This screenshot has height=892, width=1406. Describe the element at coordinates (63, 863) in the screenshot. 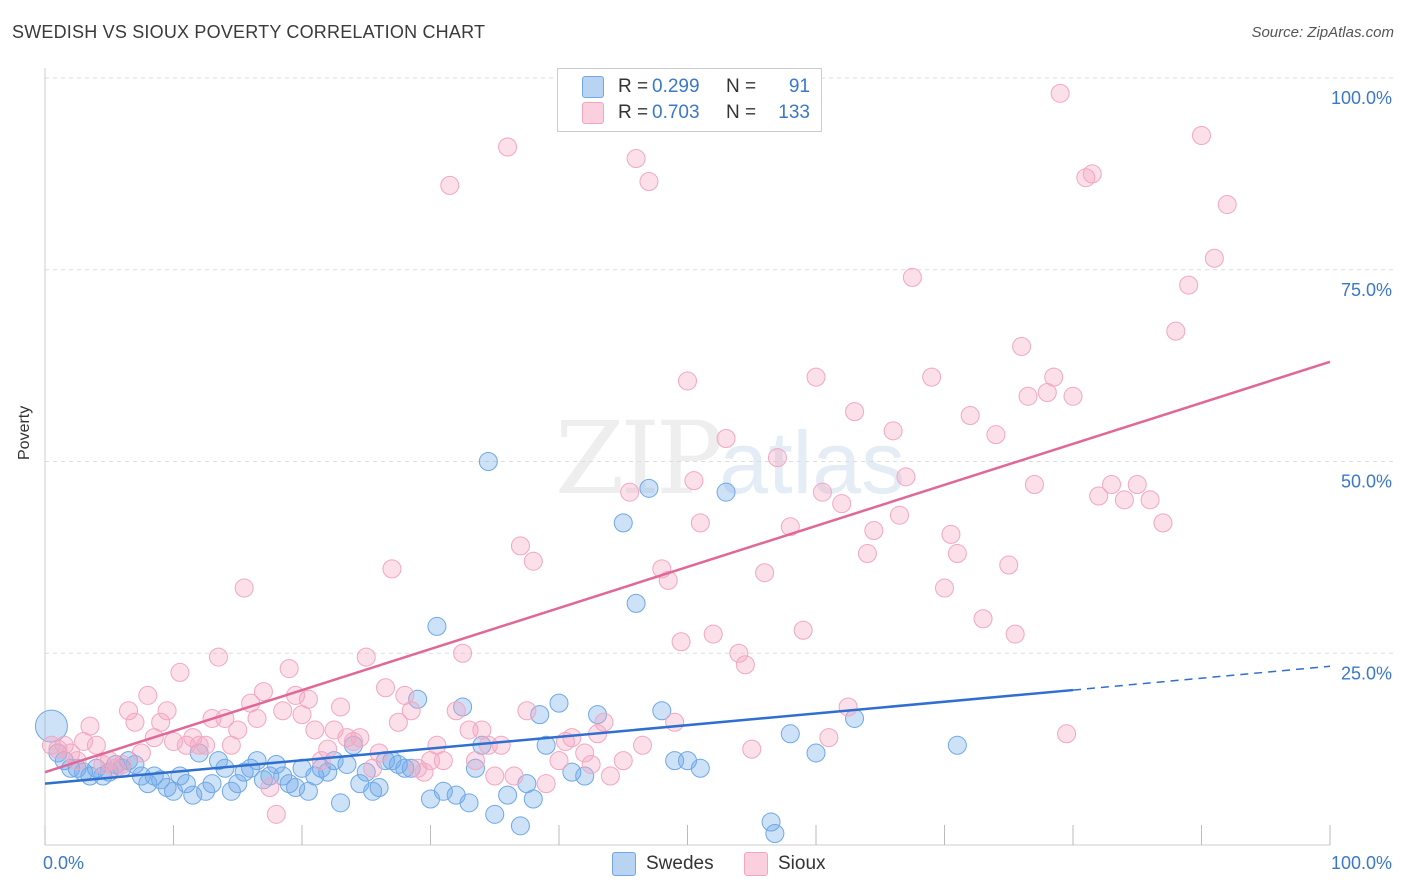

I see `x-tick-label: 0.0%` at that location.